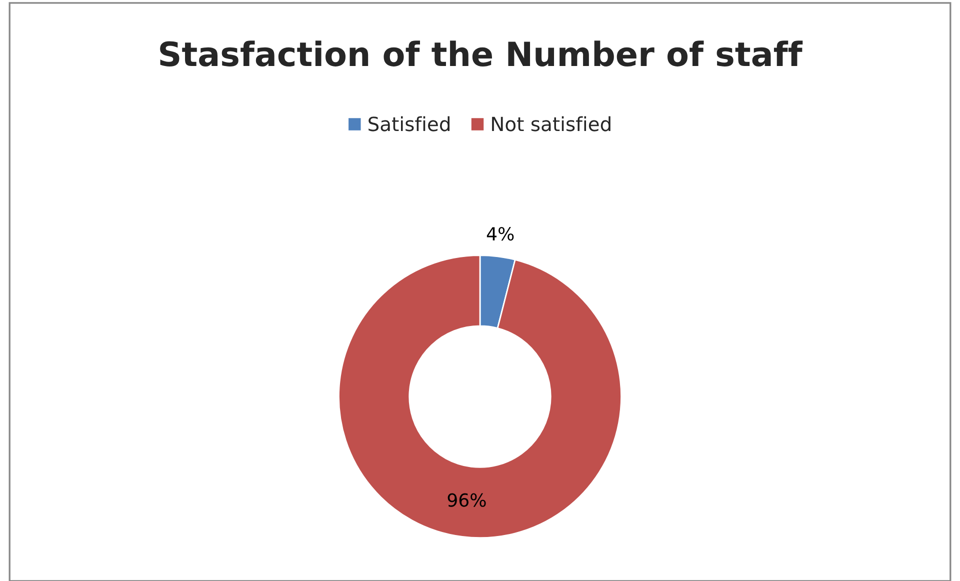 Image resolution: width=960 pixels, height=581 pixels. Describe the element at coordinates (481, 53) in the screenshot. I see `chart-title: Stasfaction of the Number of staff` at that location.